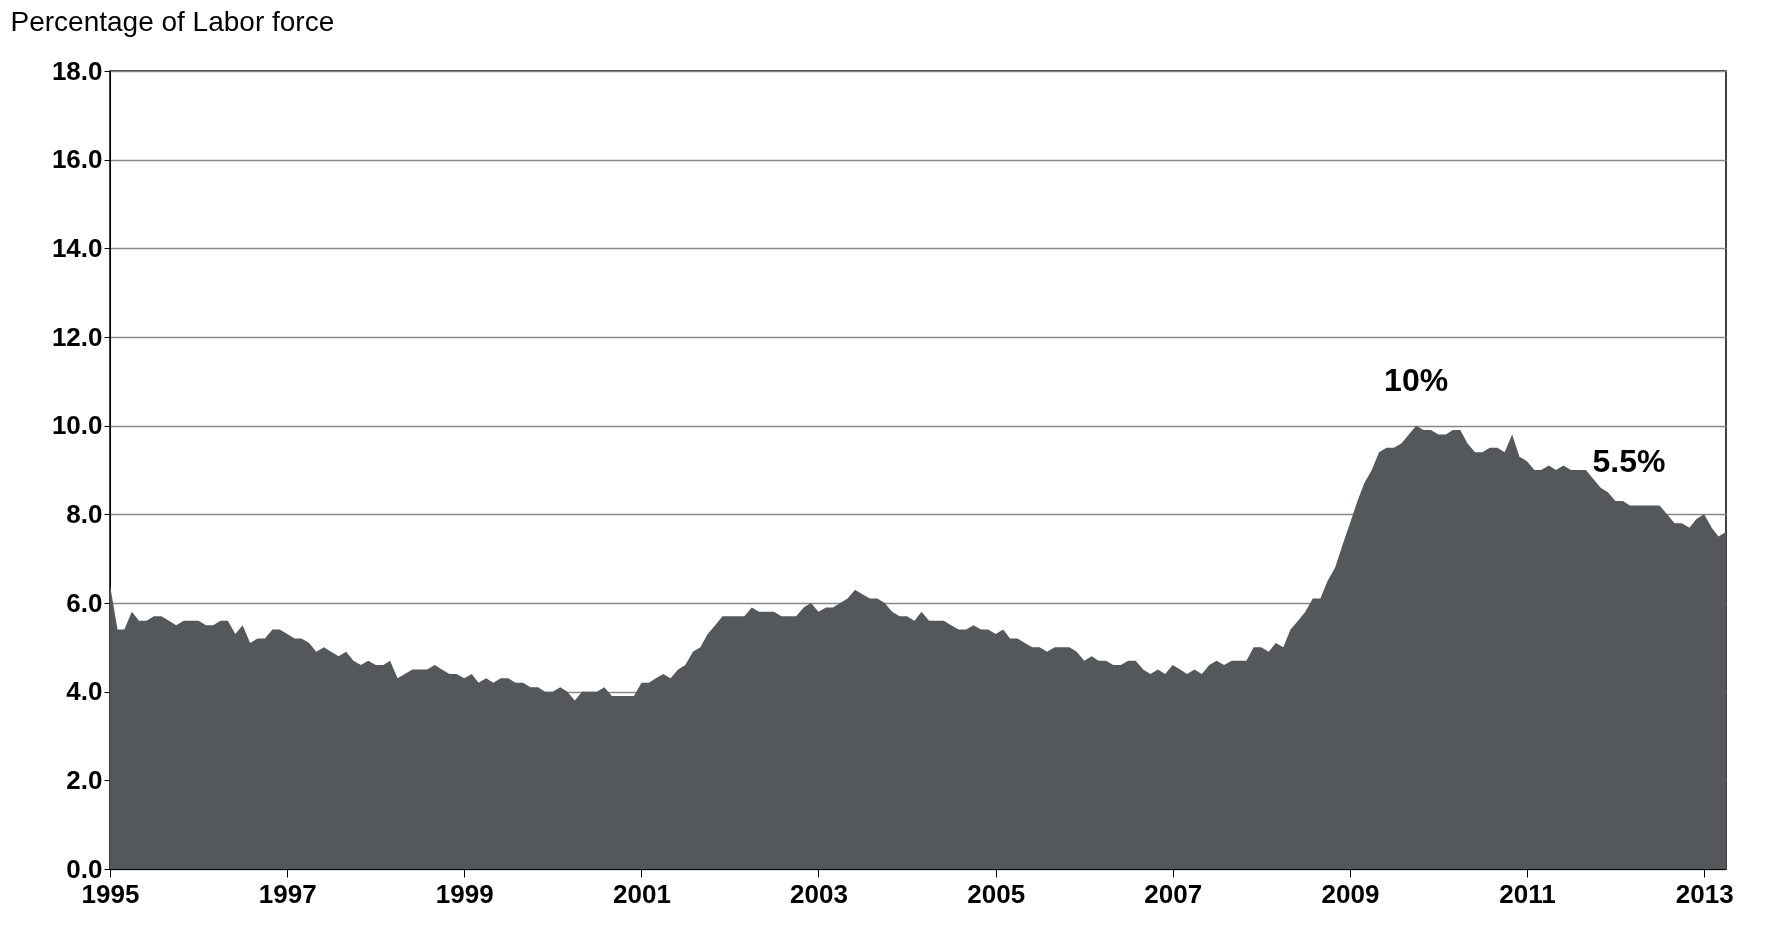  Describe the element at coordinates (84, 691) in the screenshot. I see `y-tick-label: 4.0` at that location.